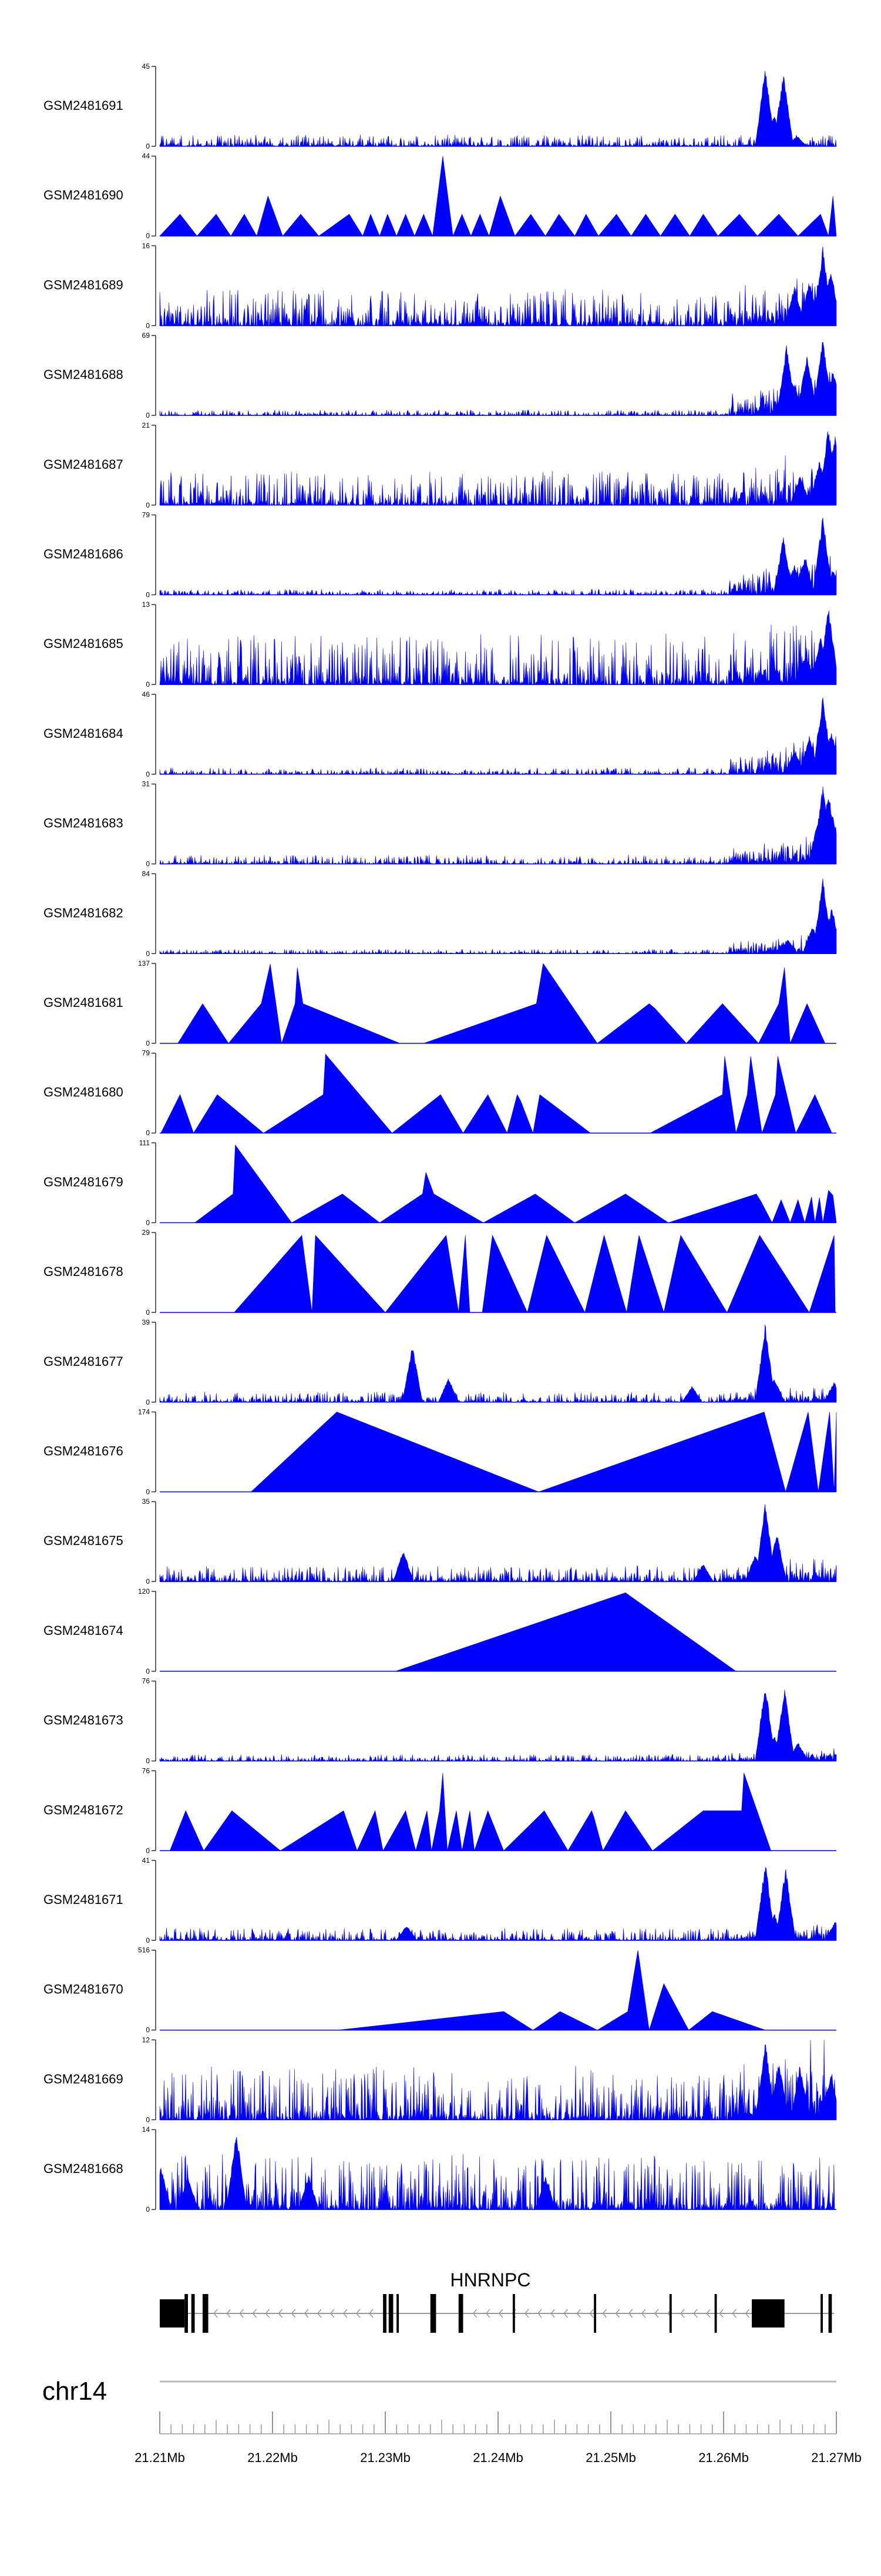  Describe the element at coordinates (146, 605) in the screenshot. I see `y-tick-label-max: 13` at that location.